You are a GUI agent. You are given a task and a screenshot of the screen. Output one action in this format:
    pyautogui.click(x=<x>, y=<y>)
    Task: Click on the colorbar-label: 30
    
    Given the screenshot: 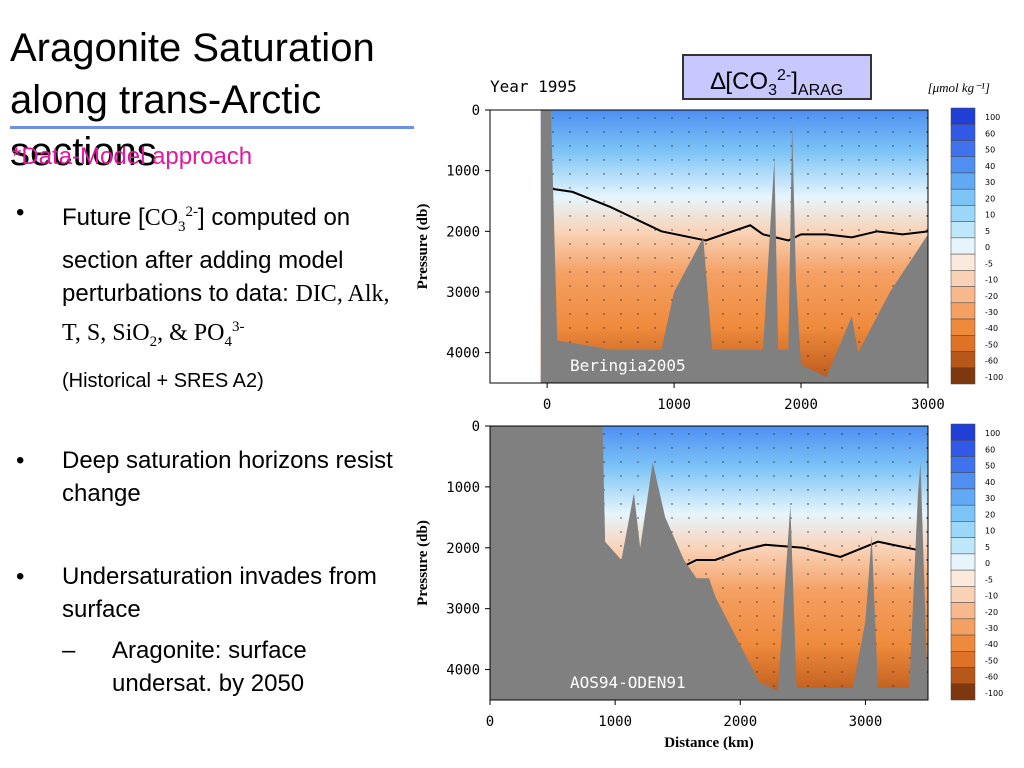 What is the action you would take?
    pyautogui.click(x=990, y=182)
    